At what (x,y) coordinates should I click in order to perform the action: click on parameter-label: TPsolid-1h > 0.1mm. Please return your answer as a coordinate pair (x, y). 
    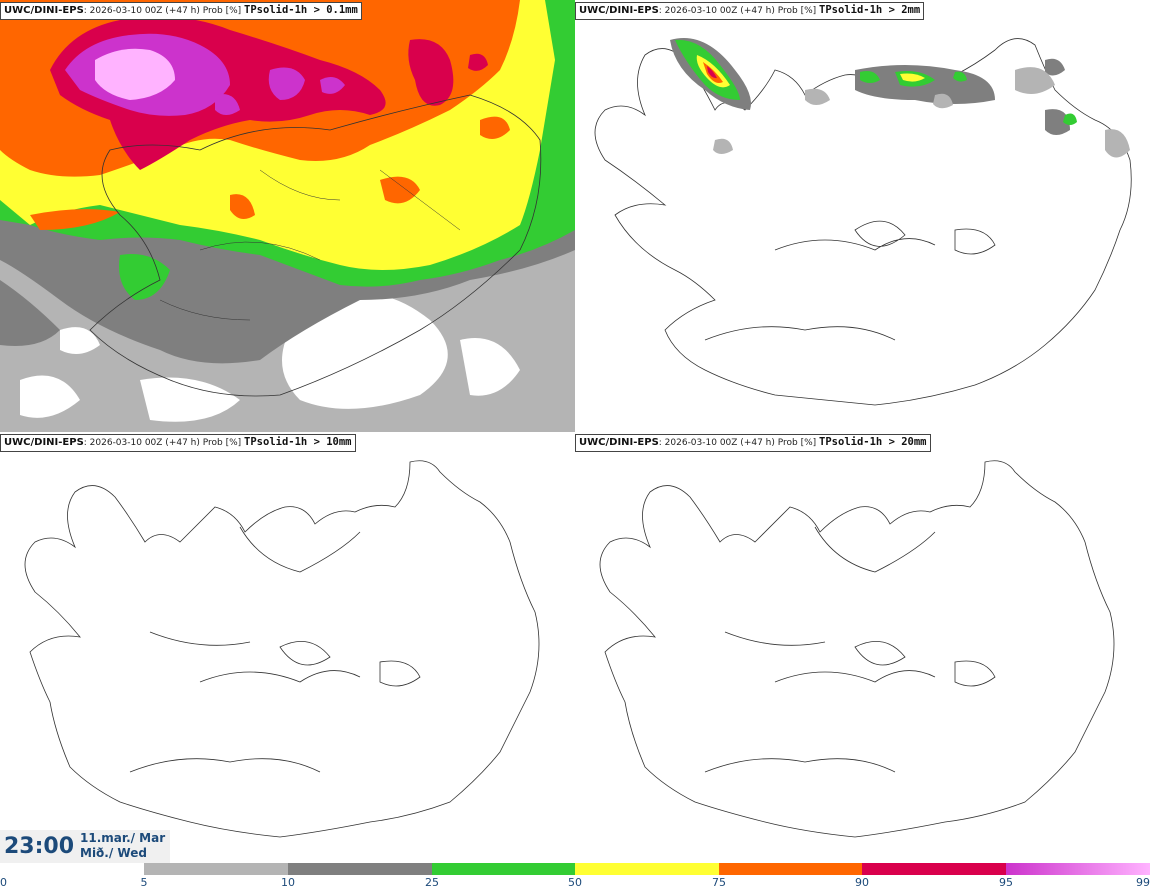
    Looking at the image, I should click on (301, 10).